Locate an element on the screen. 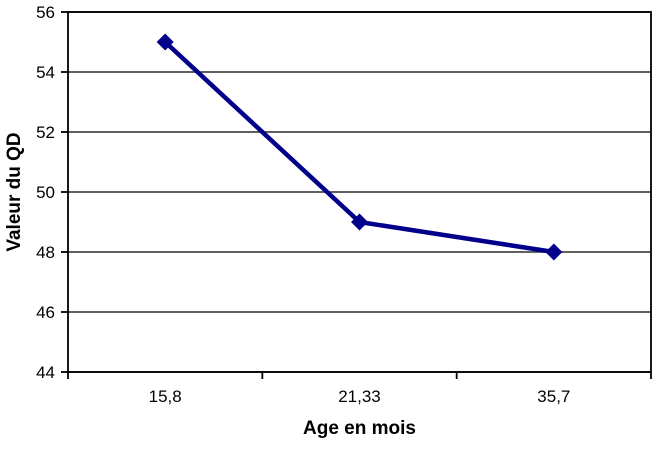 This screenshot has height=454, width=658. x-tick-label: 15,8 is located at coordinates (165, 396).